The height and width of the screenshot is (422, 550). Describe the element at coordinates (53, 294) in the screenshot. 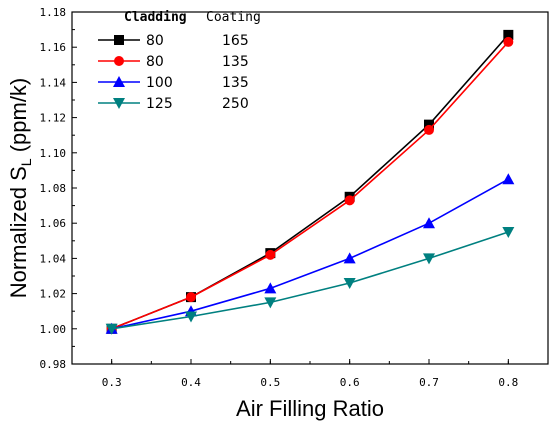

I see `y-tick-label: 1.02` at that location.